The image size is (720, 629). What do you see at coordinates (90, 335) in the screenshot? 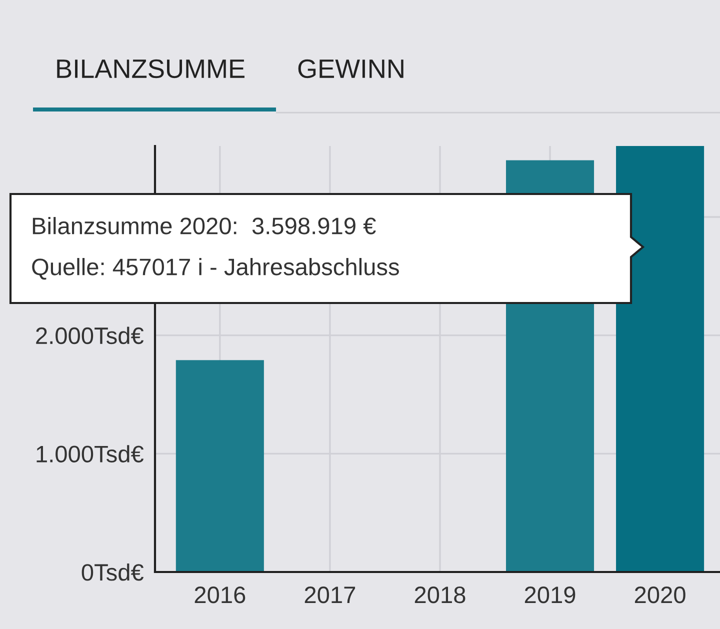
I see `y-tick-label: 2.000Tsd€` at bounding box center [90, 335].